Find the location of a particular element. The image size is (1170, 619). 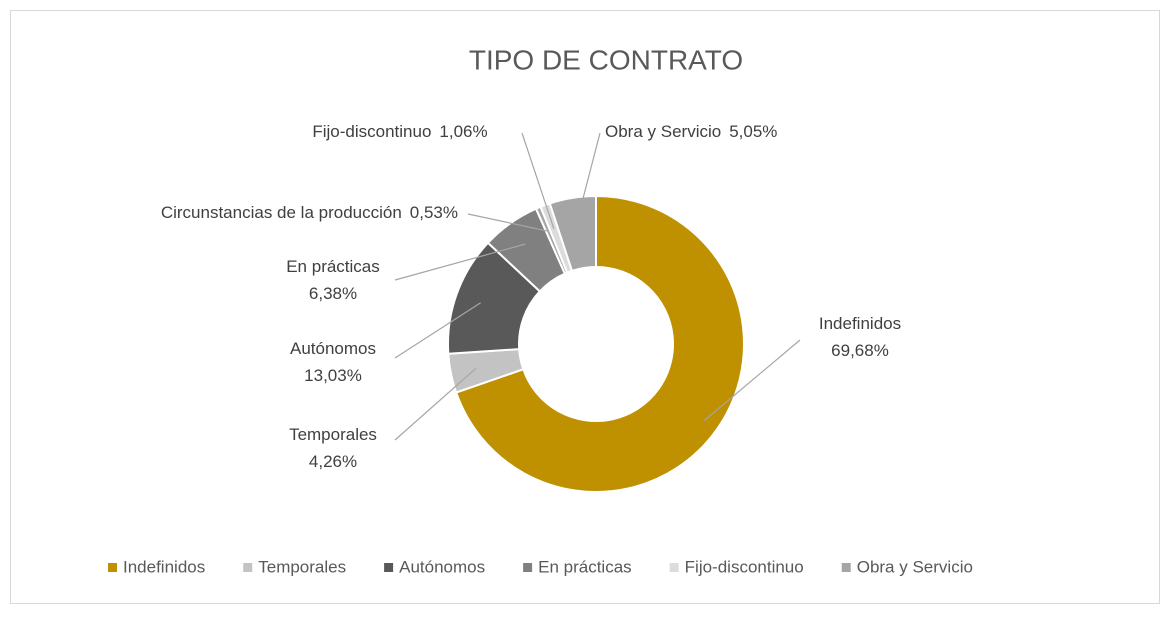

data-label-value: 69,68% is located at coordinates (860, 350).